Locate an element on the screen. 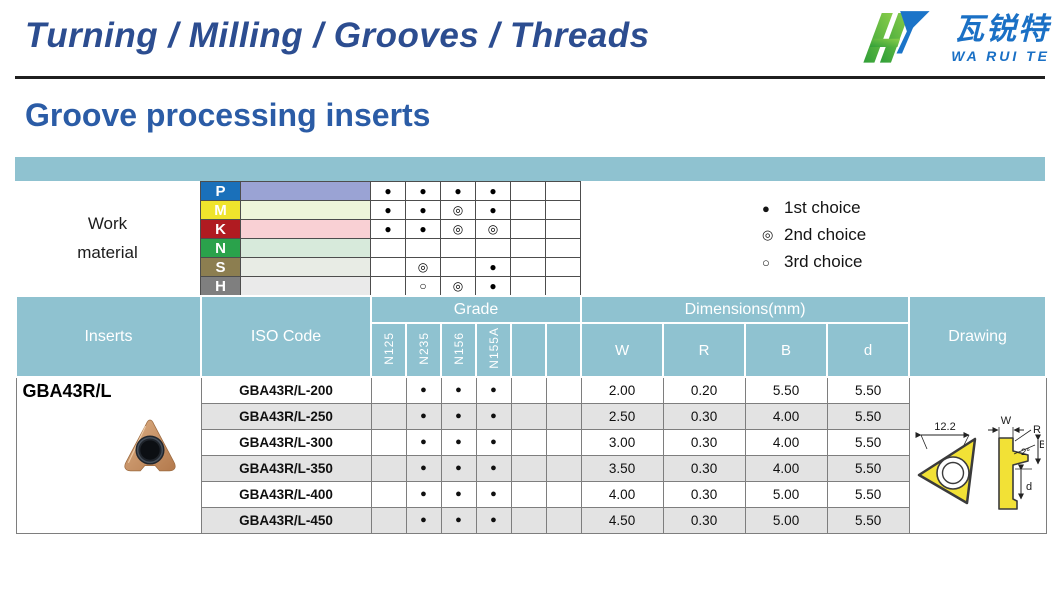 This screenshot has width=1060, height=600. dimension-column-header: R is located at coordinates (704, 350).